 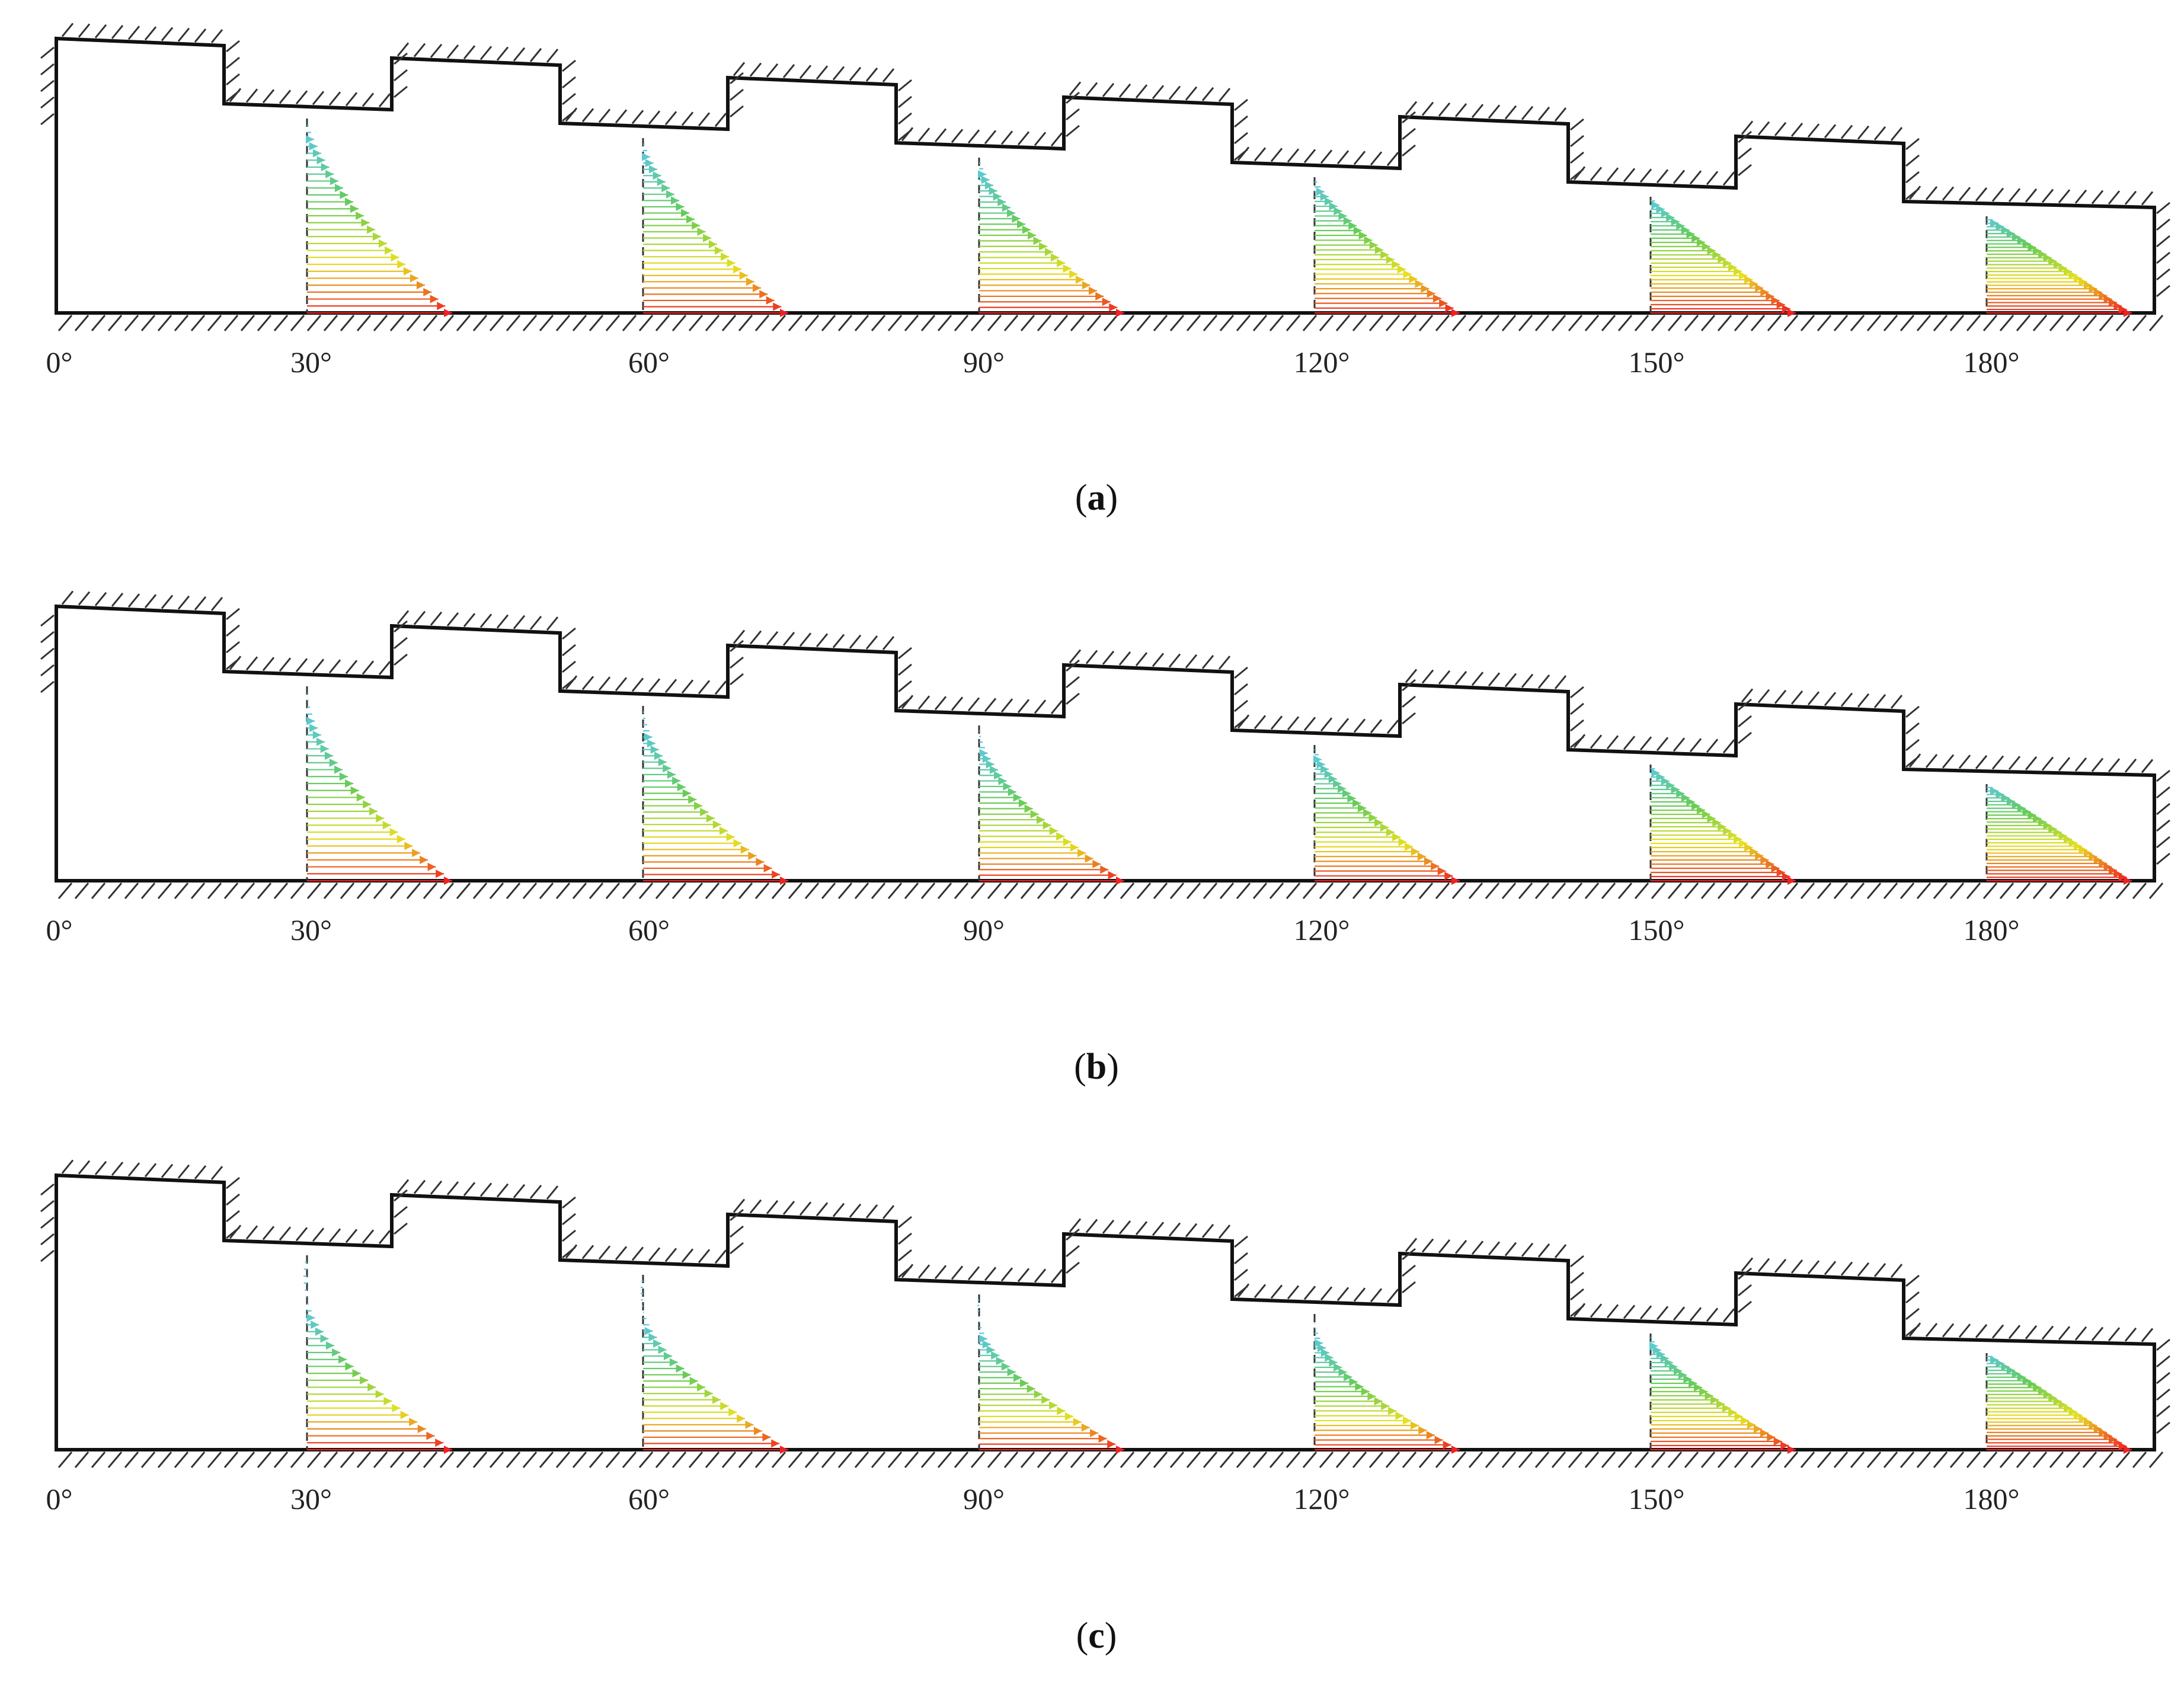 I want to click on caption-c: (c), so click(x=1096, y=1636).